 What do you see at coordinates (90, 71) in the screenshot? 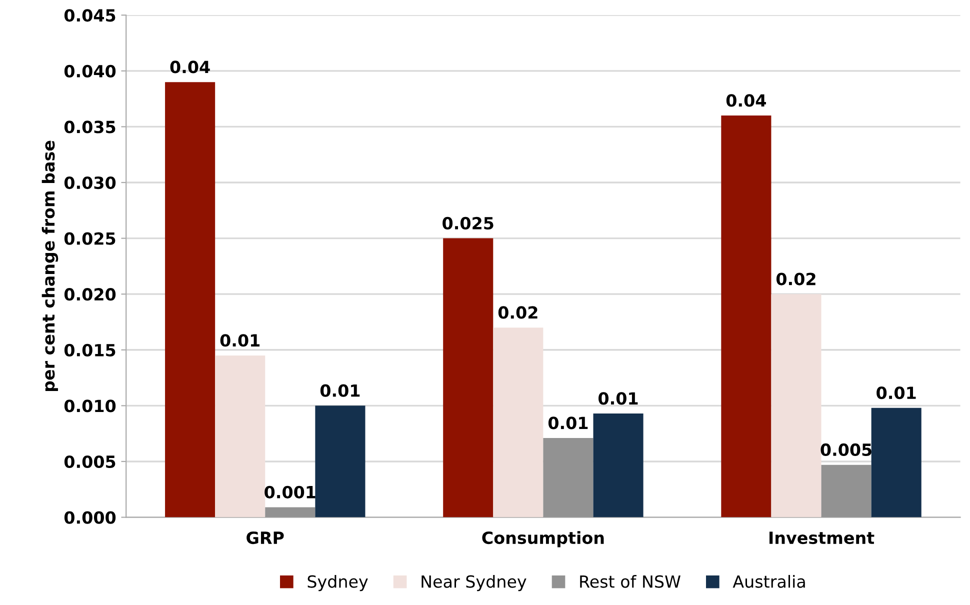
I see `y-tick-label: 0.040` at bounding box center [90, 71].